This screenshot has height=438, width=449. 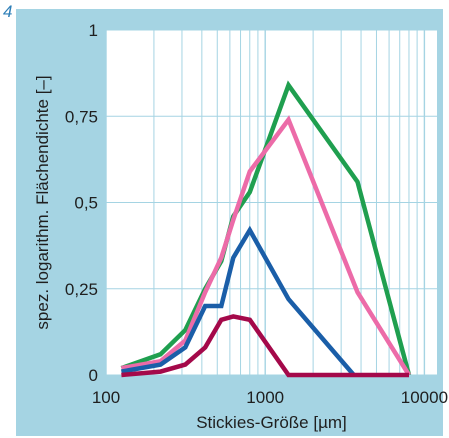 I want to click on x-axis: 100 1000 10000, so click(x=270, y=397).